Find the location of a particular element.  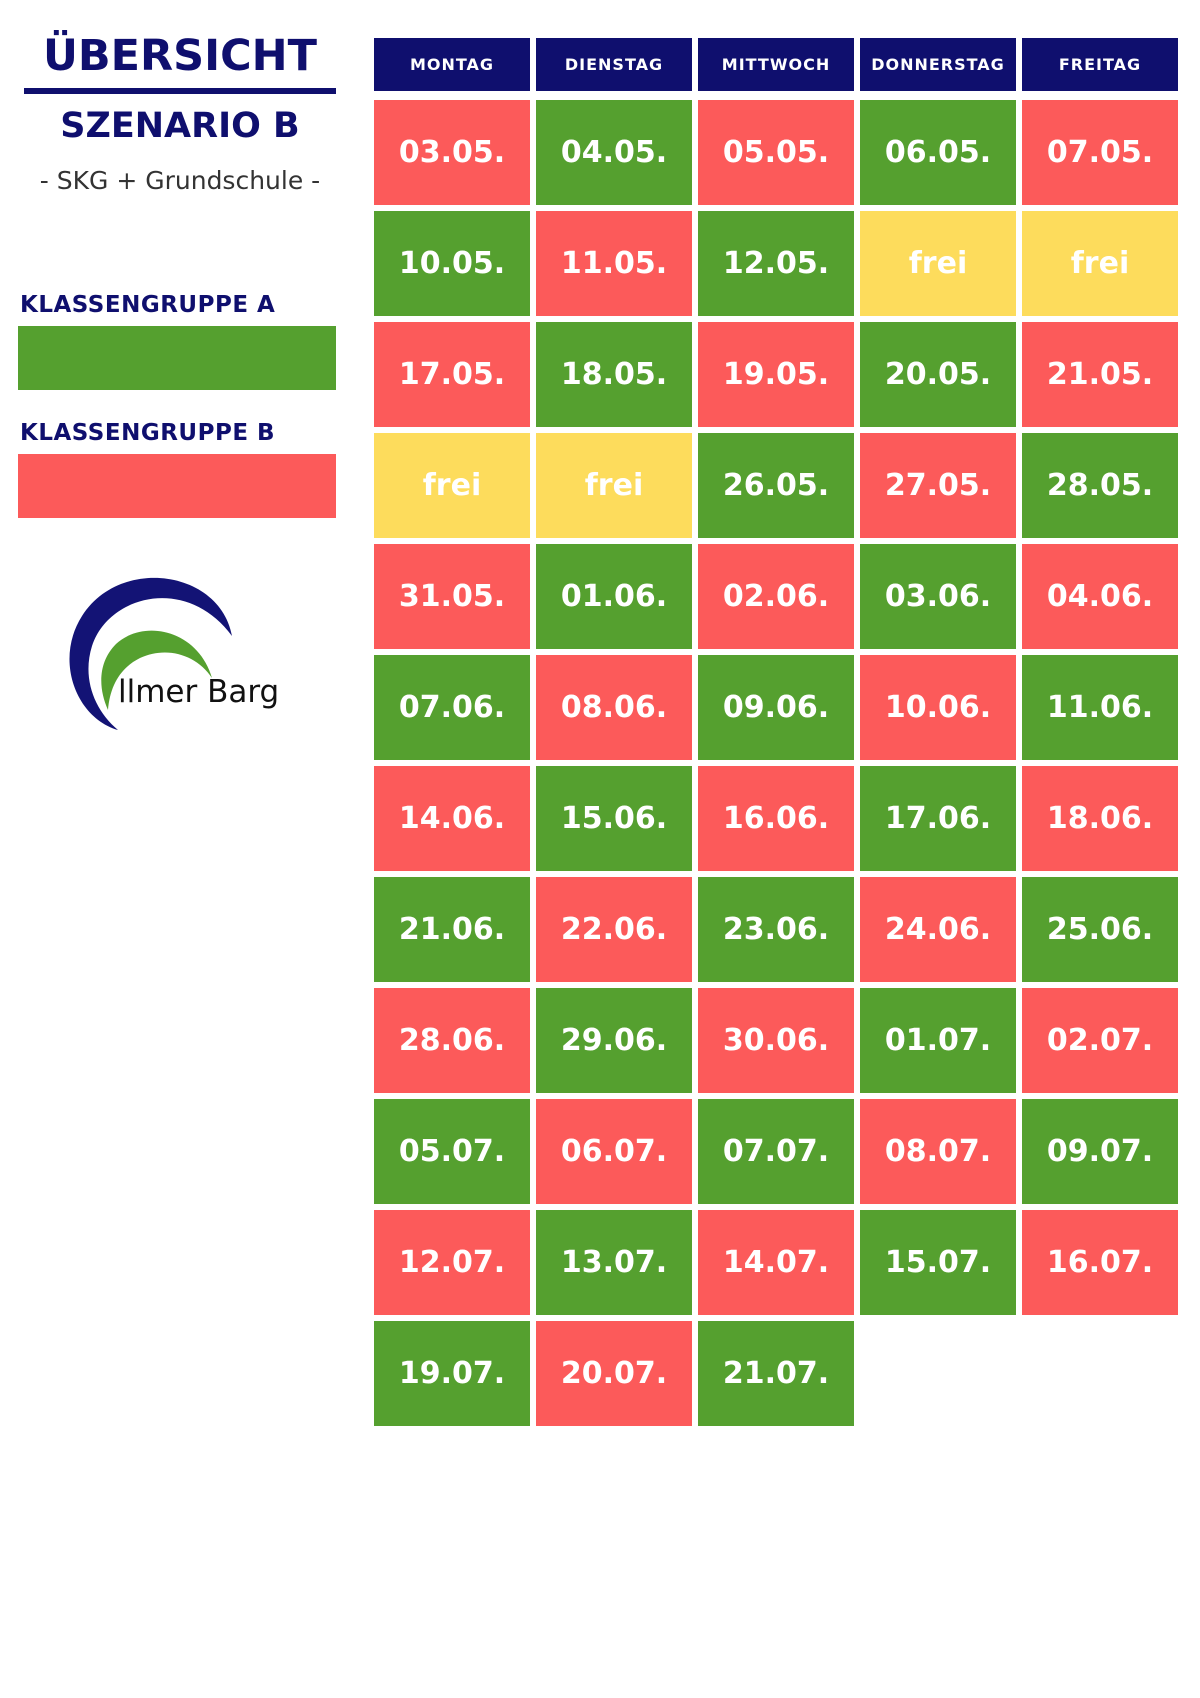

day-cell-group-a: 09.07. is located at coordinates (1100, 1151).